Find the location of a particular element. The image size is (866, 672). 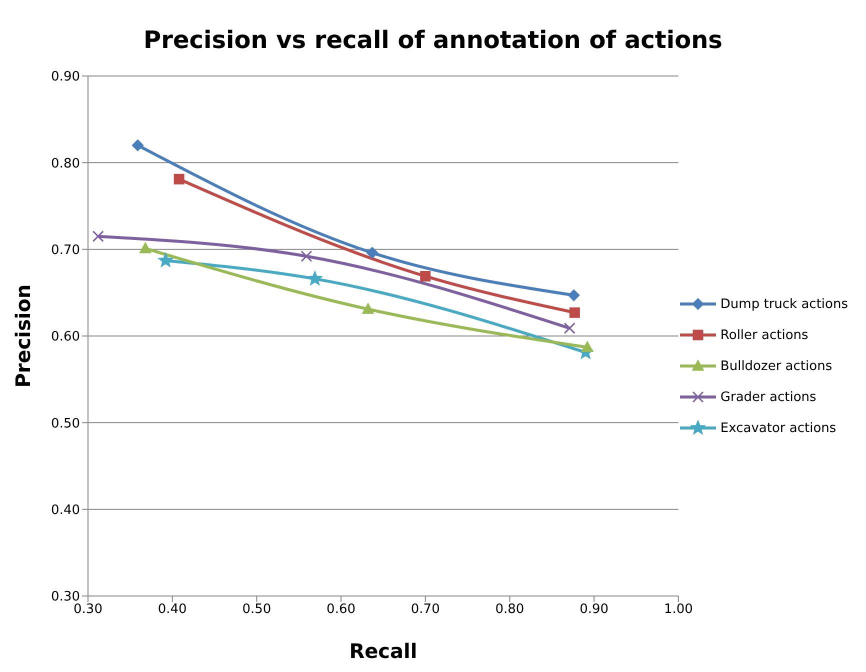

x-tick-label: 0.70 is located at coordinates (425, 610).